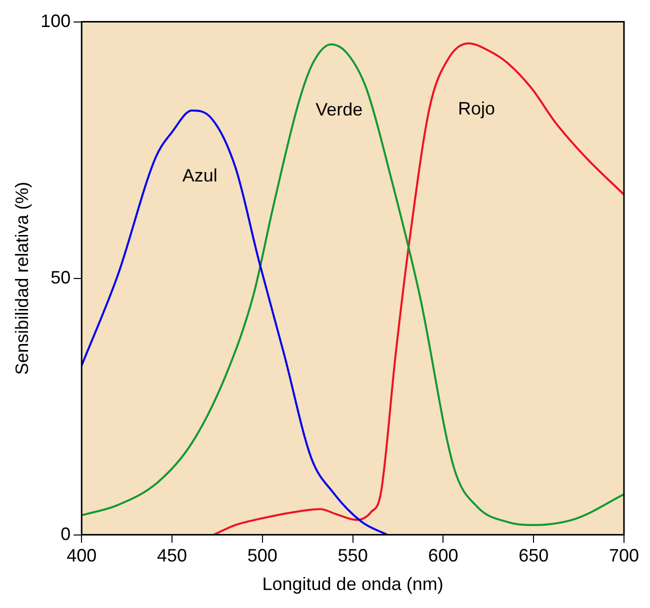  I want to click on y-tick-label: 50, so click(60, 277).